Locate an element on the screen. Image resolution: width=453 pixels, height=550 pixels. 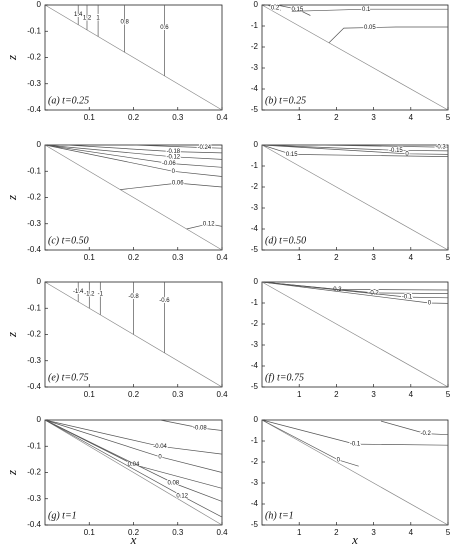
panel-label: (b) t=0.25 is located at coordinates (285, 100).